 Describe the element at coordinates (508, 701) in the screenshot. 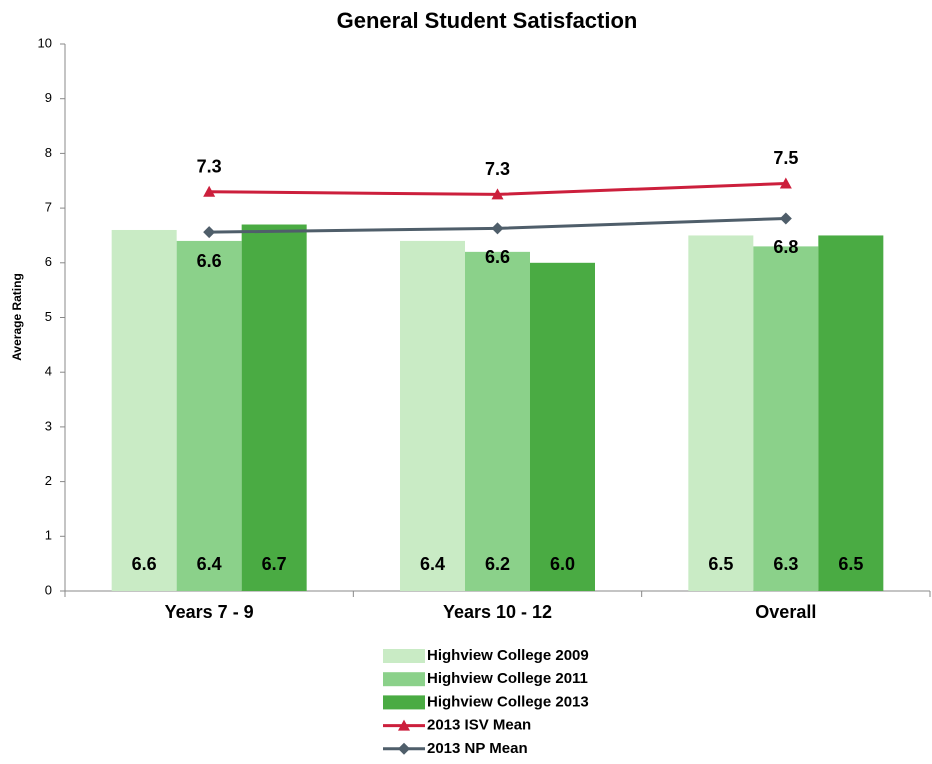

I see `legend-label: Highview College 2013` at that location.